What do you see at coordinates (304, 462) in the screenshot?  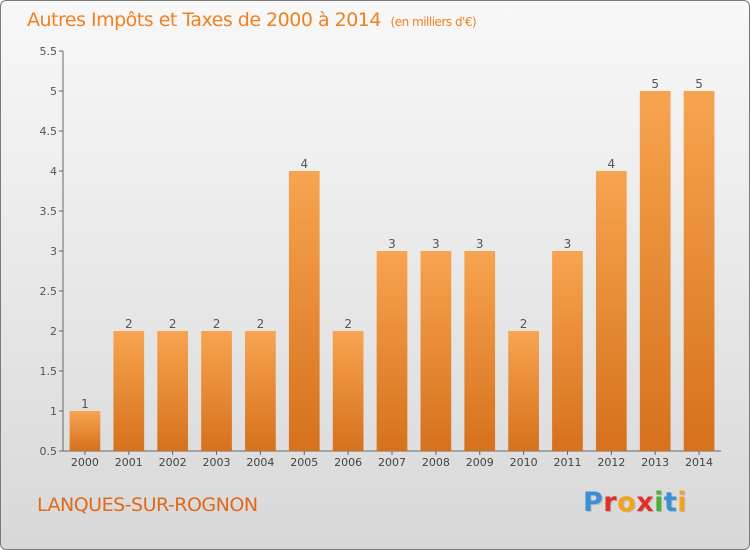 I see `x-tick-label: 2005` at bounding box center [304, 462].